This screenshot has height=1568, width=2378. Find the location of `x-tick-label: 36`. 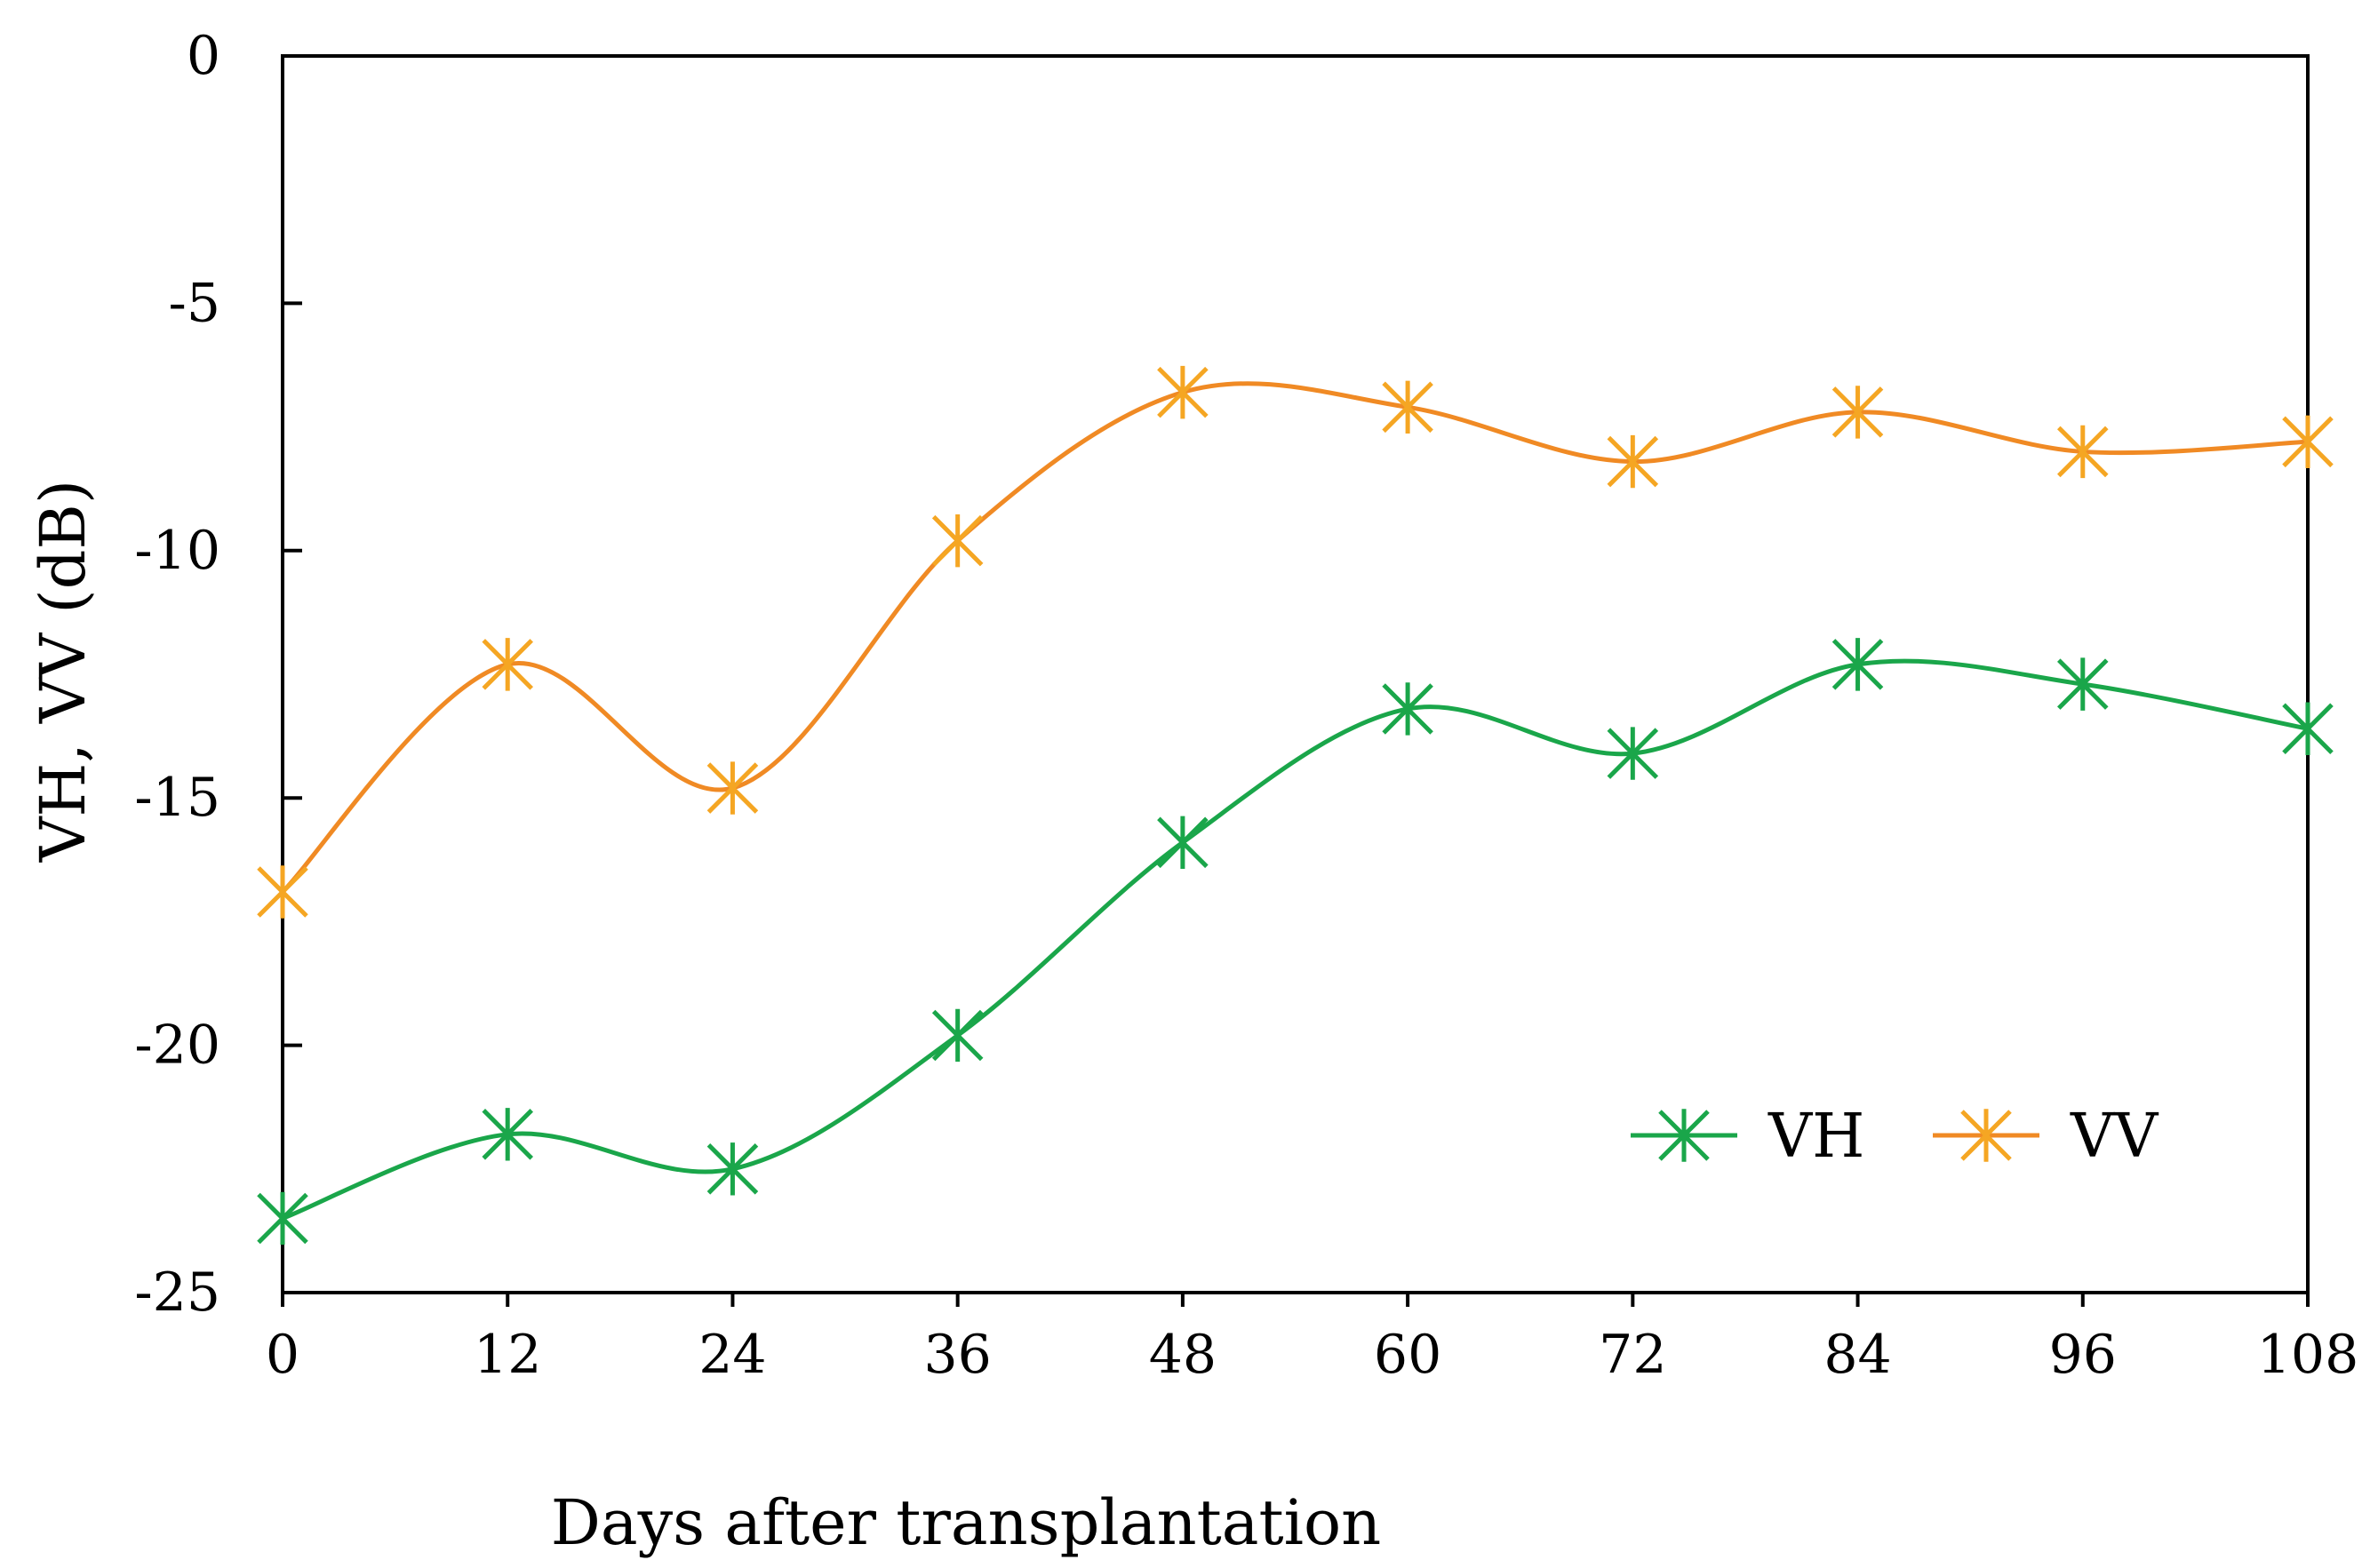

x-tick-label: 36 is located at coordinates (957, 1355).